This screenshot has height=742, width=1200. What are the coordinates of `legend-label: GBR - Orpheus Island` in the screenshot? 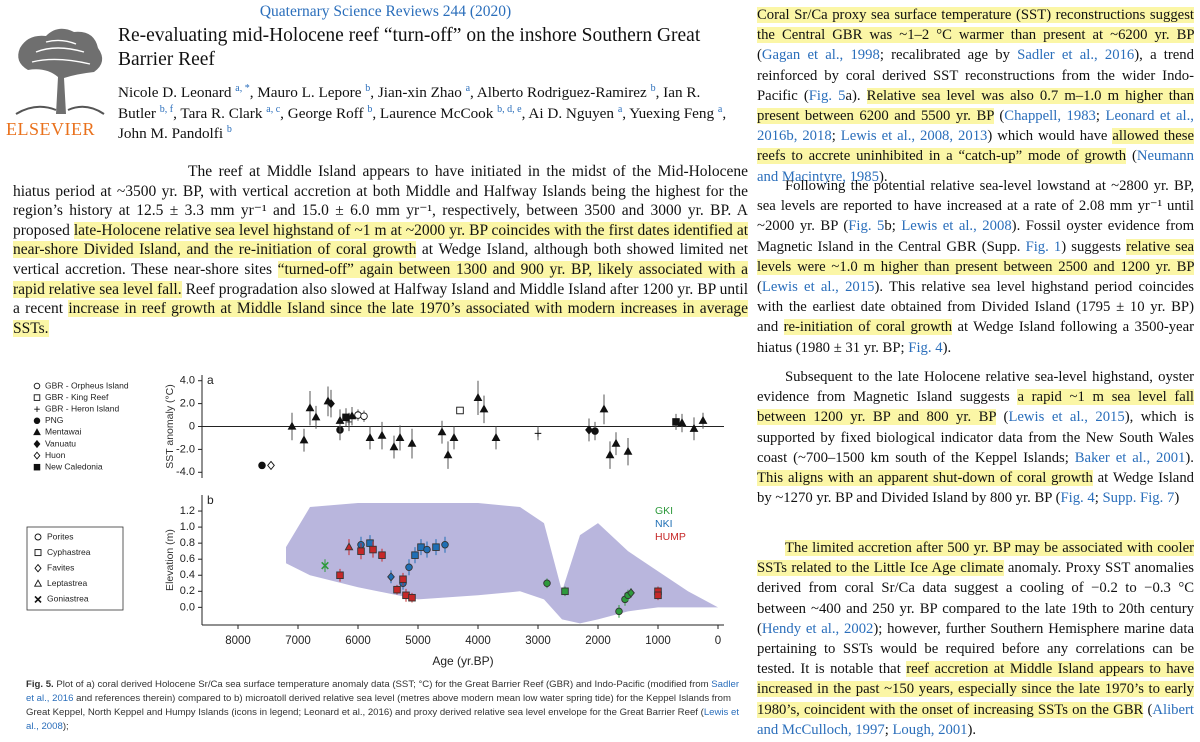 It's located at (87, 385).